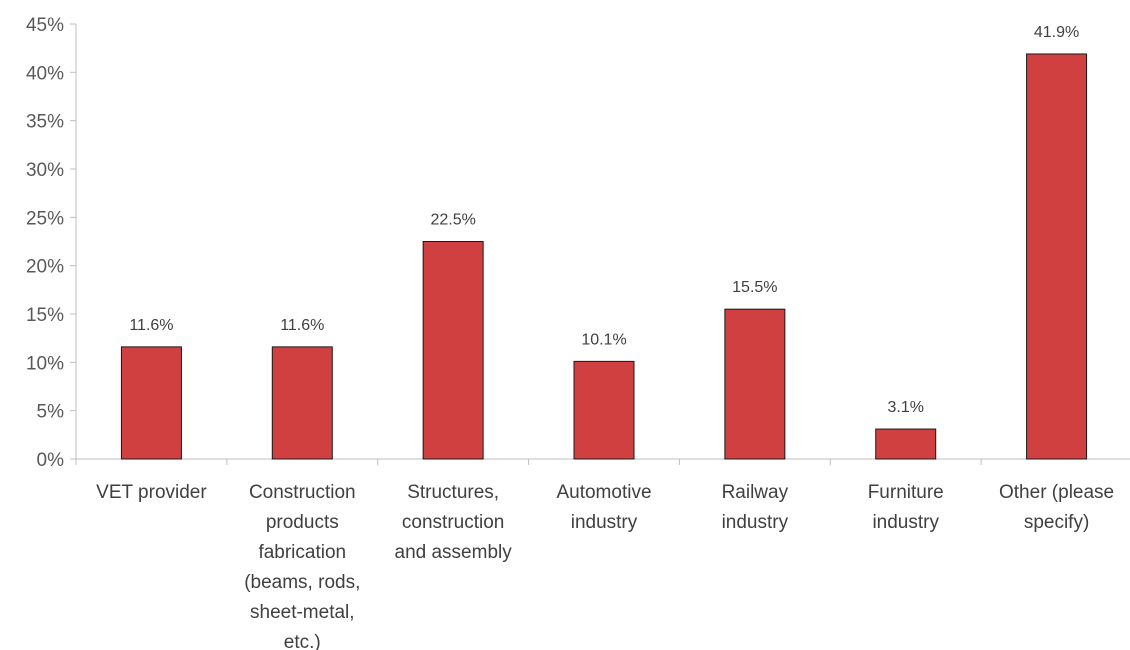 The image size is (1130, 650). I want to click on x-category-label: Other (please specify), so click(1056, 507).